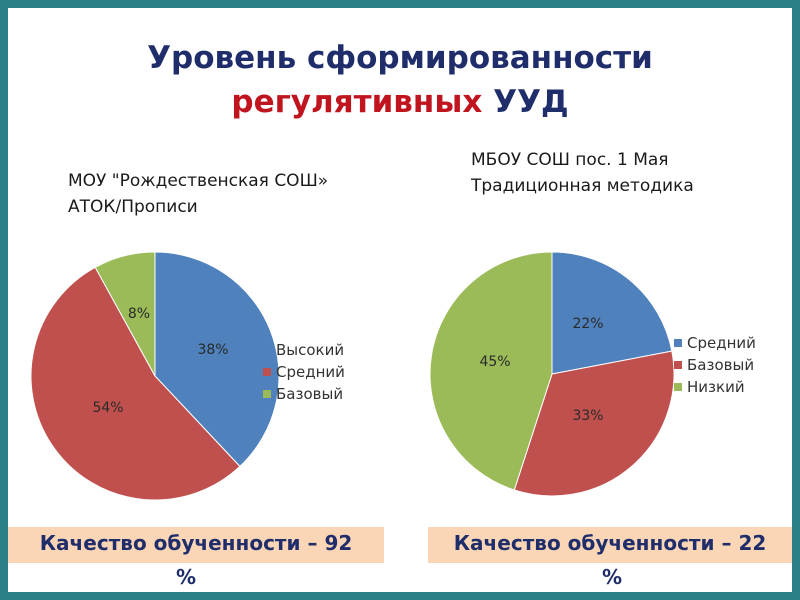 This screenshot has height=600, width=800. I want to click on chart2-legend-item-1: Средний, so click(715, 343).